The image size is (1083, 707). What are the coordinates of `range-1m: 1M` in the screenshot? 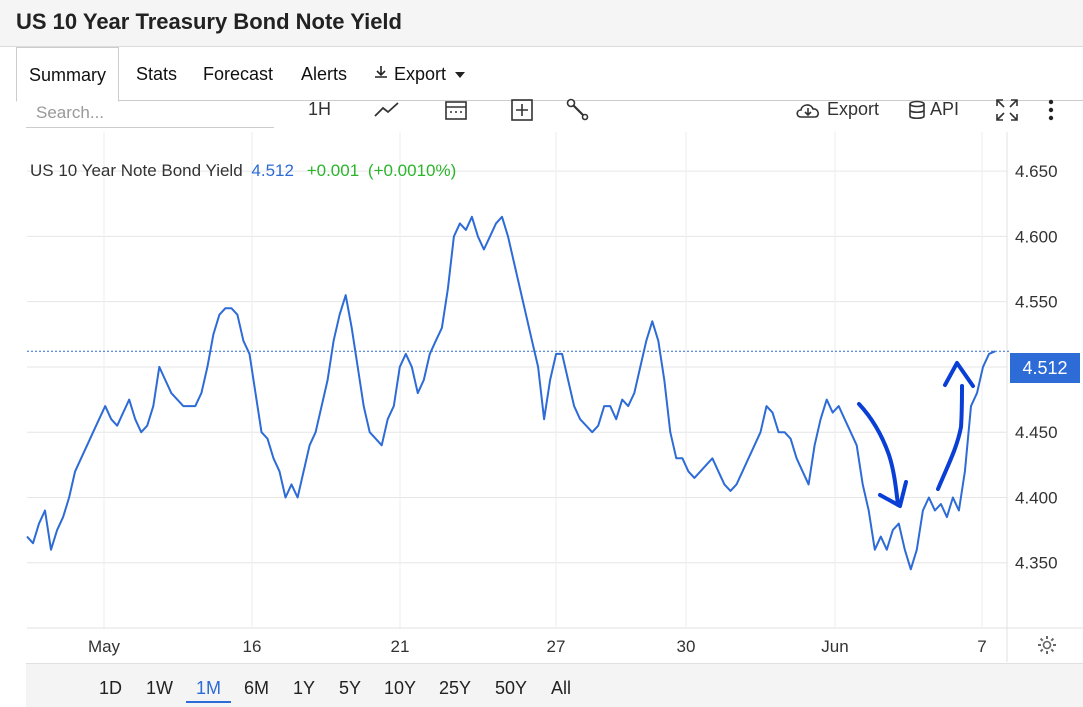 It's located at (209, 690).